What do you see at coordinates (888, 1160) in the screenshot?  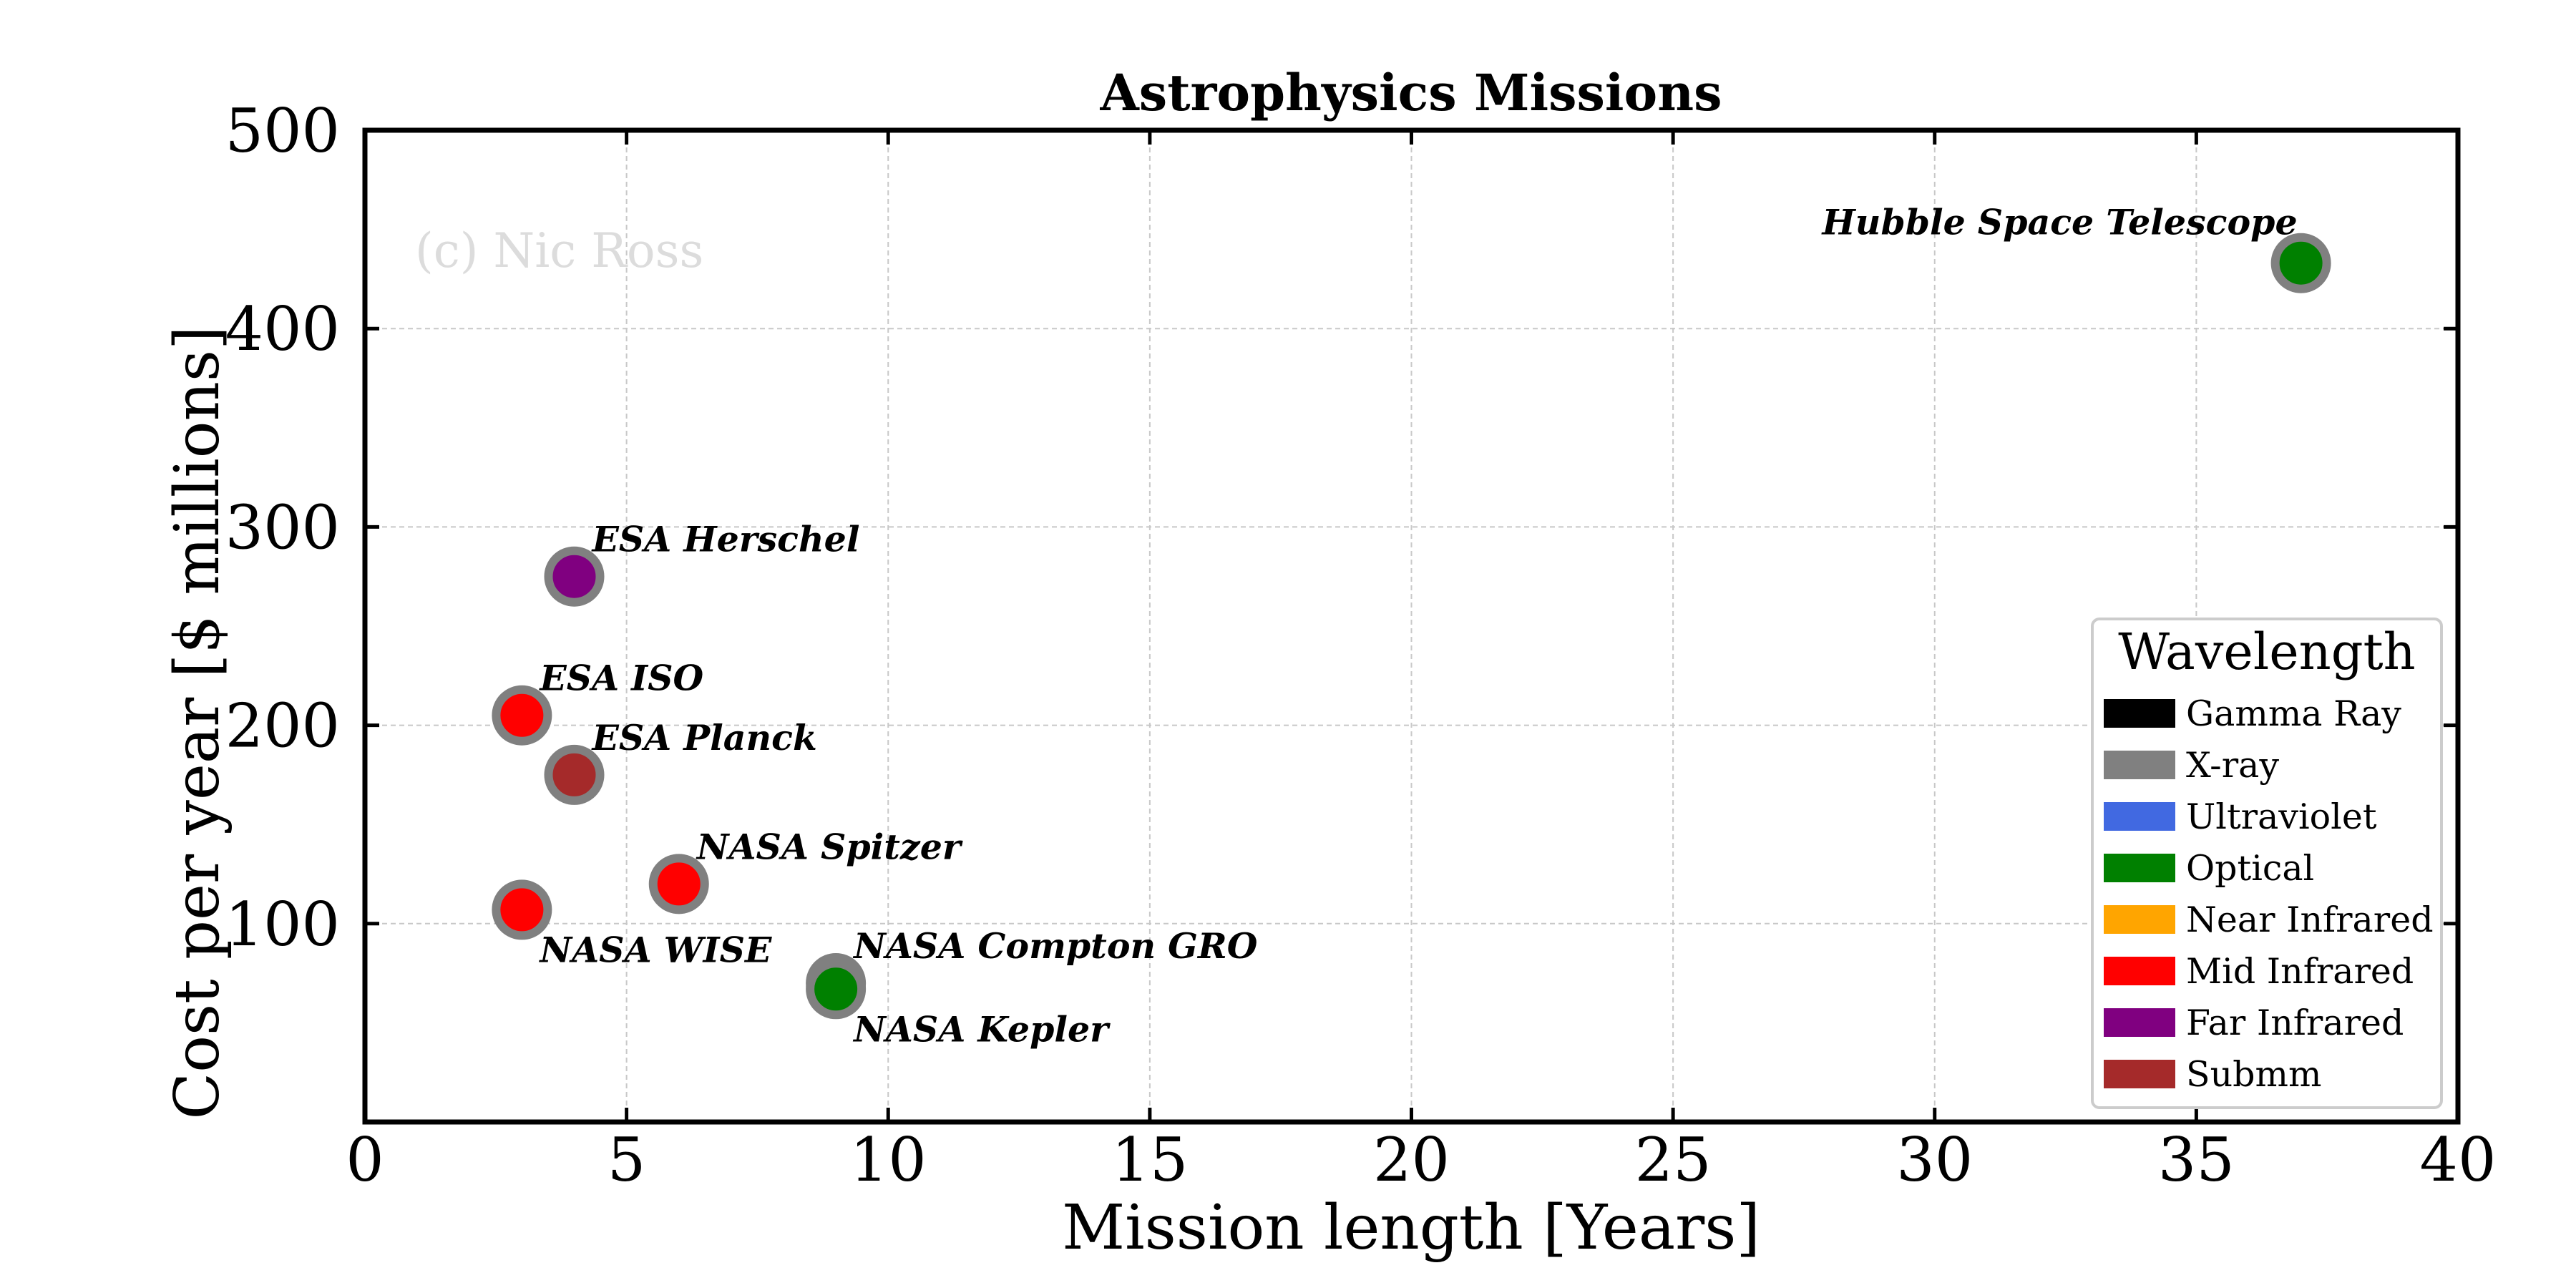 I see `x-tick-label: 10` at bounding box center [888, 1160].